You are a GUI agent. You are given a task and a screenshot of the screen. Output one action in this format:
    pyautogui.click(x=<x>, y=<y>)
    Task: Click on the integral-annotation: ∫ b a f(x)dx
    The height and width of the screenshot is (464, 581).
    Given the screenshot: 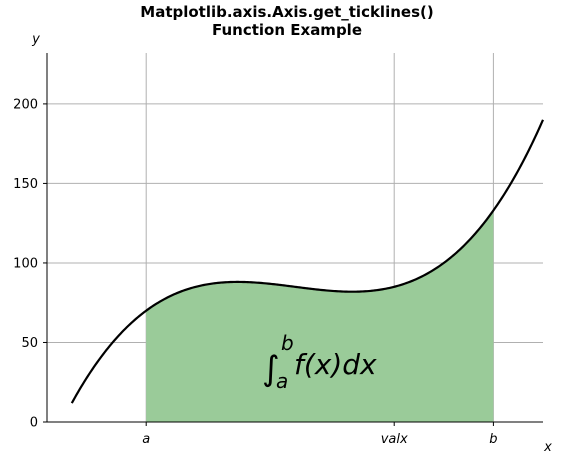 What is the action you would take?
    pyautogui.click(x=319, y=362)
    